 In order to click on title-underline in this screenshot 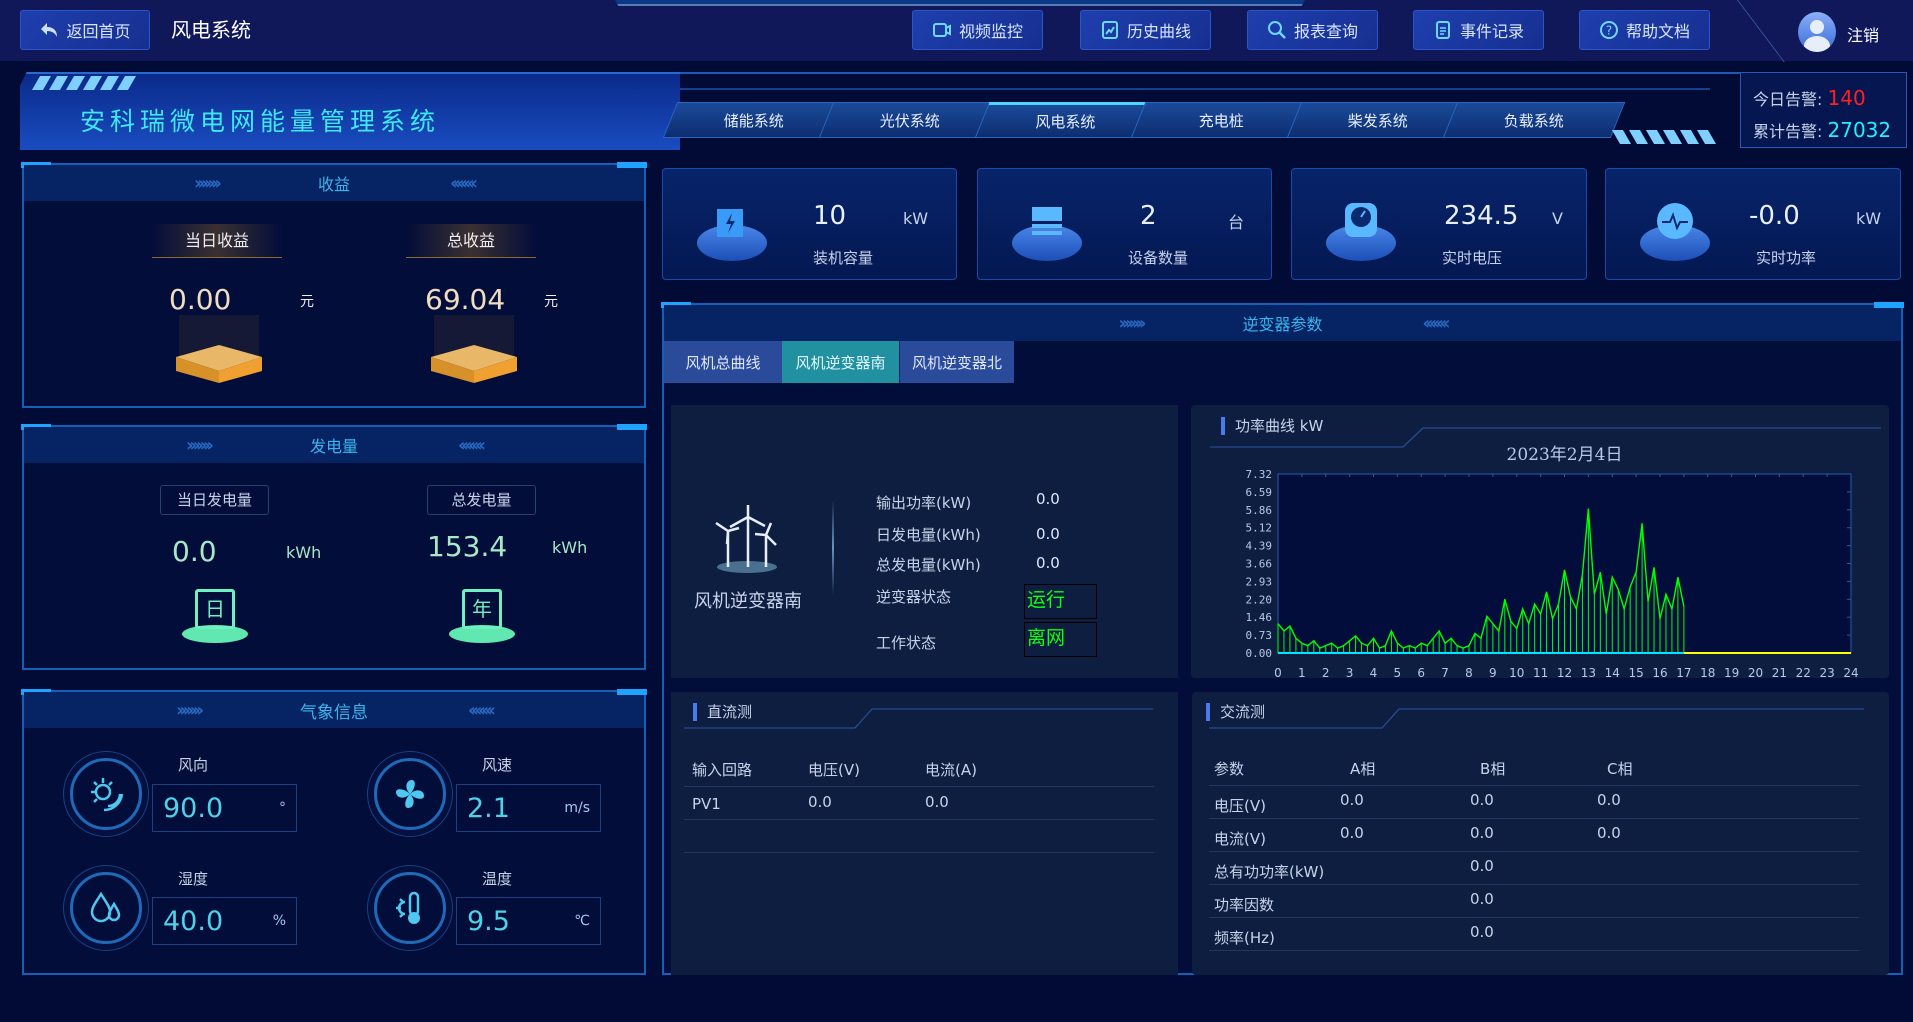, I will do `click(918, 718)`.